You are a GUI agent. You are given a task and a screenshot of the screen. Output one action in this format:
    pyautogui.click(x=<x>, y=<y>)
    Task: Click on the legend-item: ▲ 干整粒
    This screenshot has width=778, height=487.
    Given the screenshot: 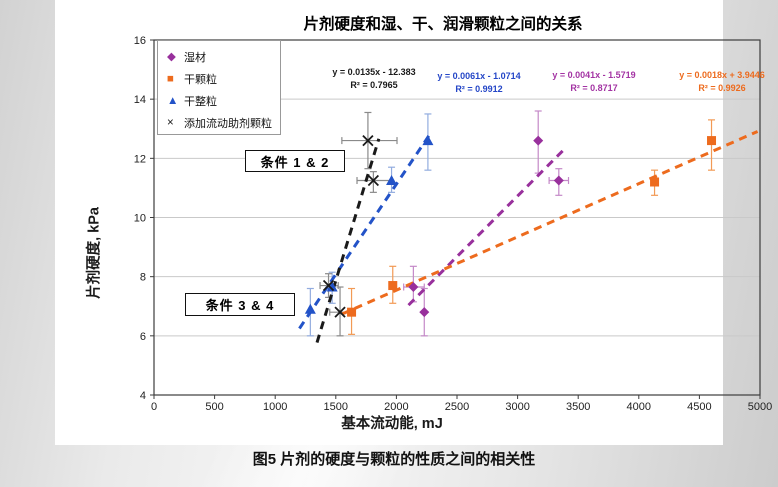 What is the action you would take?
    pyautogui.click(x=223, y=101)
    